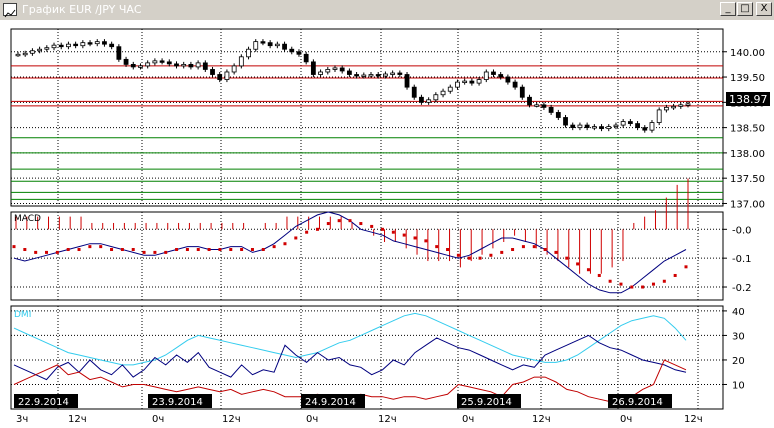 This screenshot has width=774, height=428. Describe the element at coordinates (27, 219) in the screenshot. I see `macd-label: MACD` at that location.